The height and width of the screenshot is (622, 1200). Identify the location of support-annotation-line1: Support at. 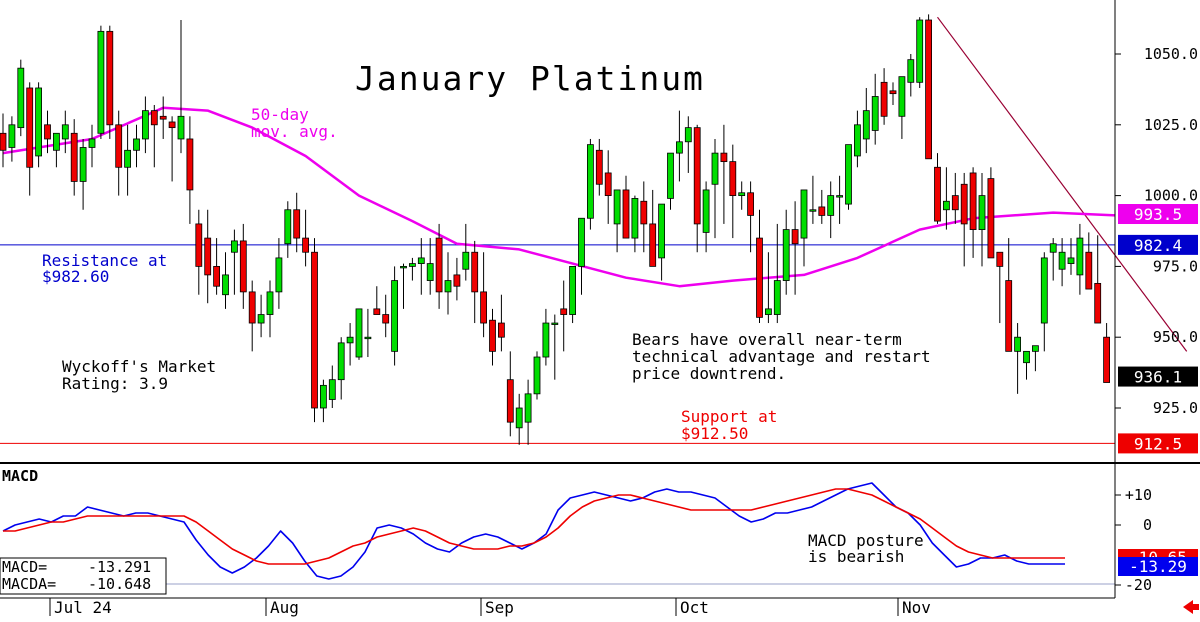
(729, 416).